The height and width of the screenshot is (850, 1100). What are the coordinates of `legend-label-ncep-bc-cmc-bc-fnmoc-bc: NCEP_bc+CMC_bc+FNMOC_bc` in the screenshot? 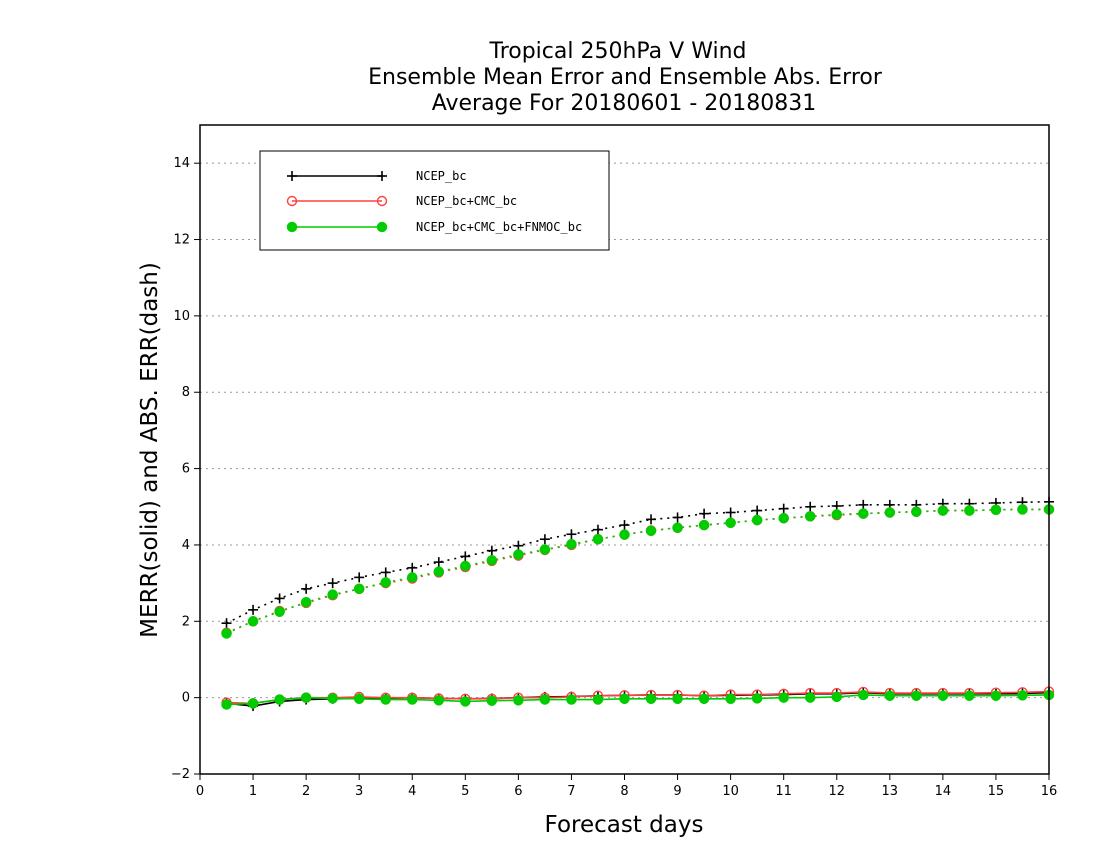 It's located at (499, 227).